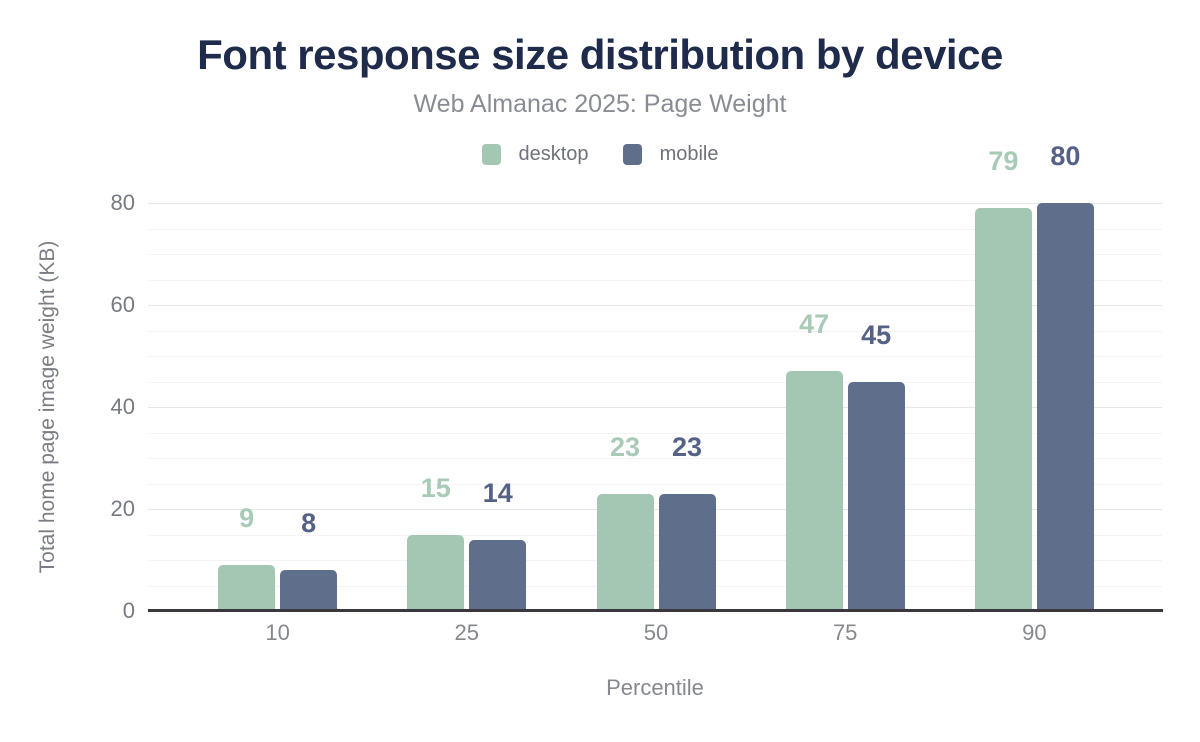 Image resolution: width=1200 pixels, height=742 pixels. What do you see at coordinates (467, 632) in the screenshot?
I see `x-tick-25: 25` at bounding box center [467, 632].